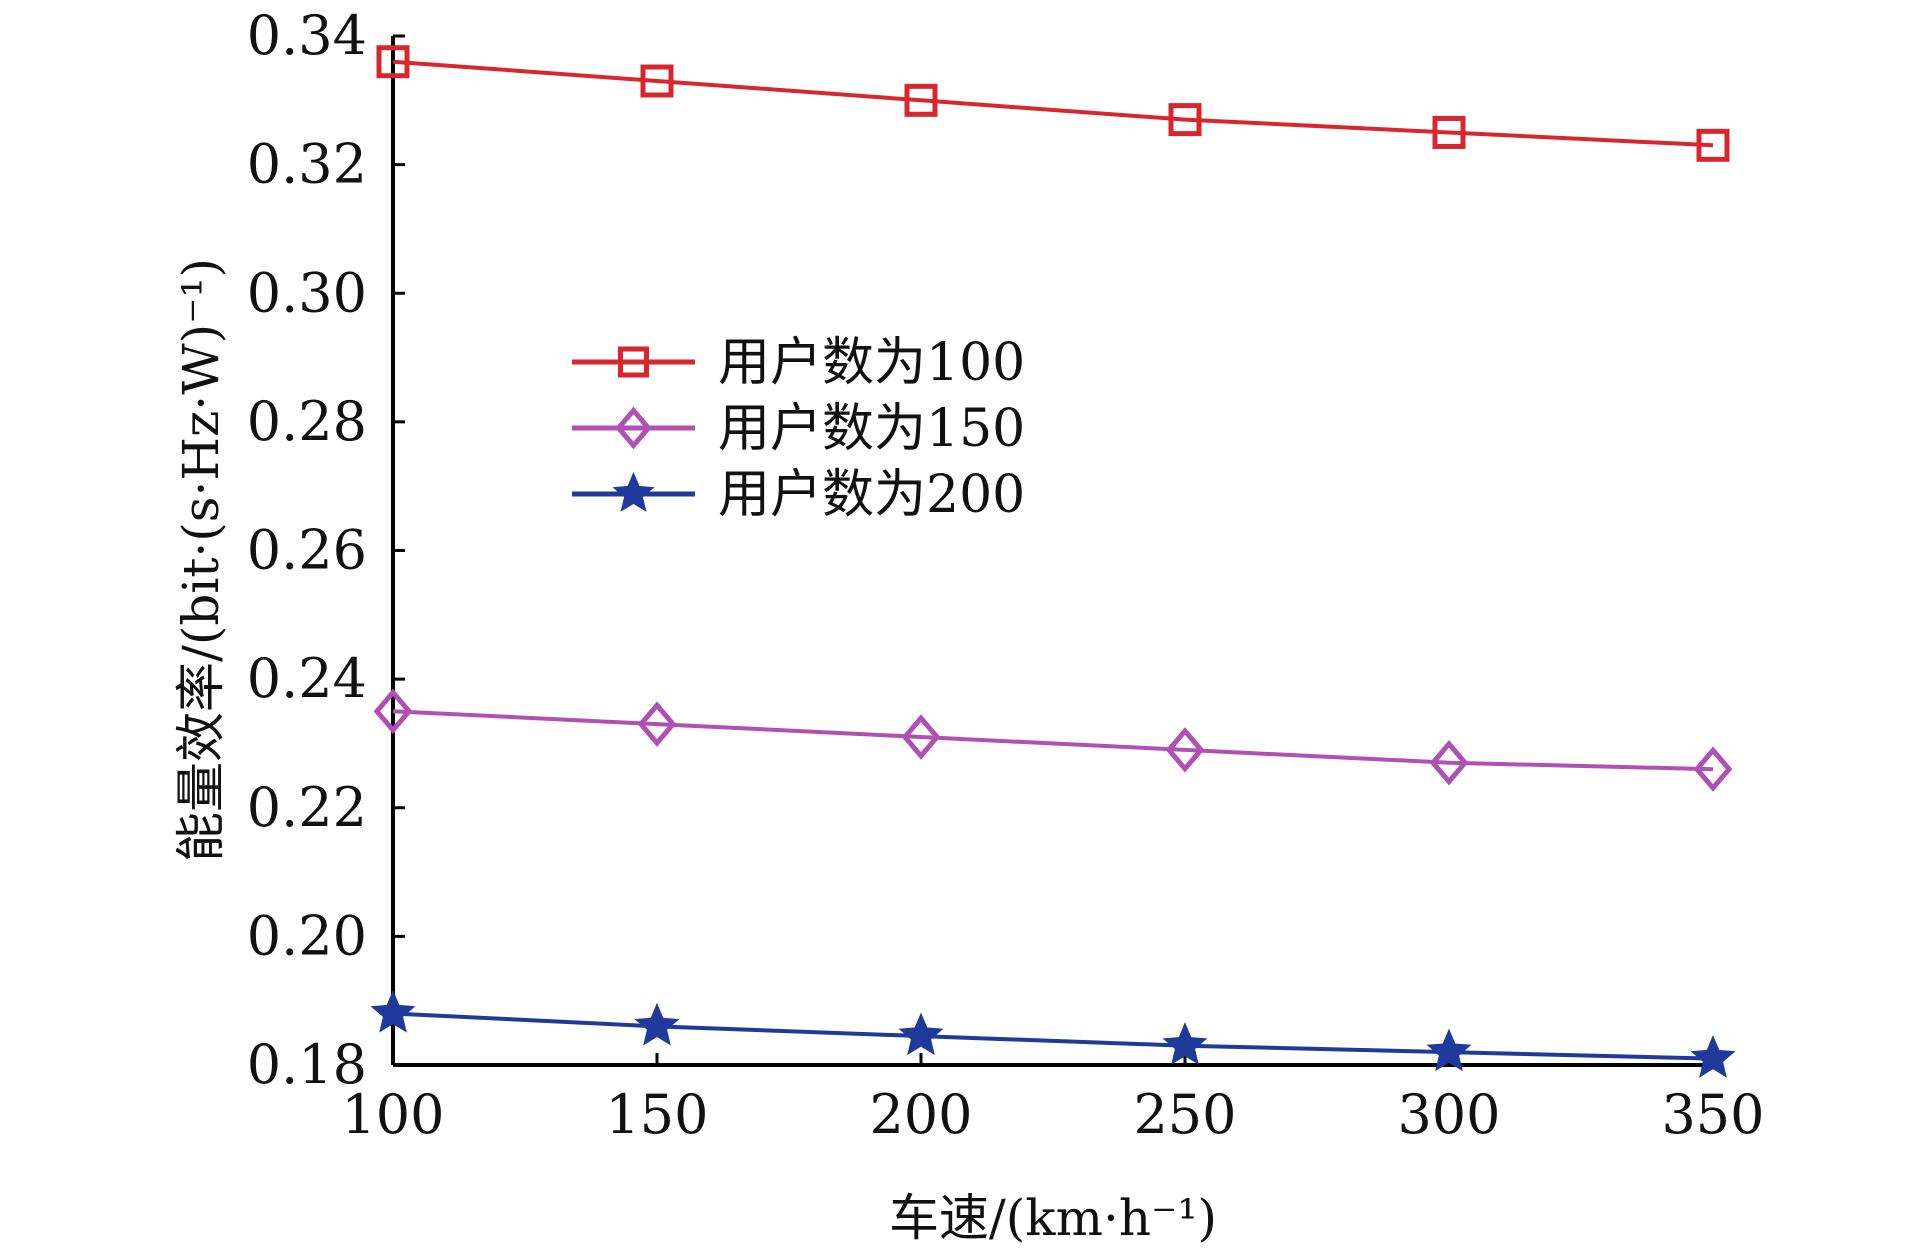 The height and width of the screenshot is (1252, 1913). What do you see at coordinates (920, 1114) in the screenshot?
I see `x-tick-label: 200` at bounding box center [920, 1114].